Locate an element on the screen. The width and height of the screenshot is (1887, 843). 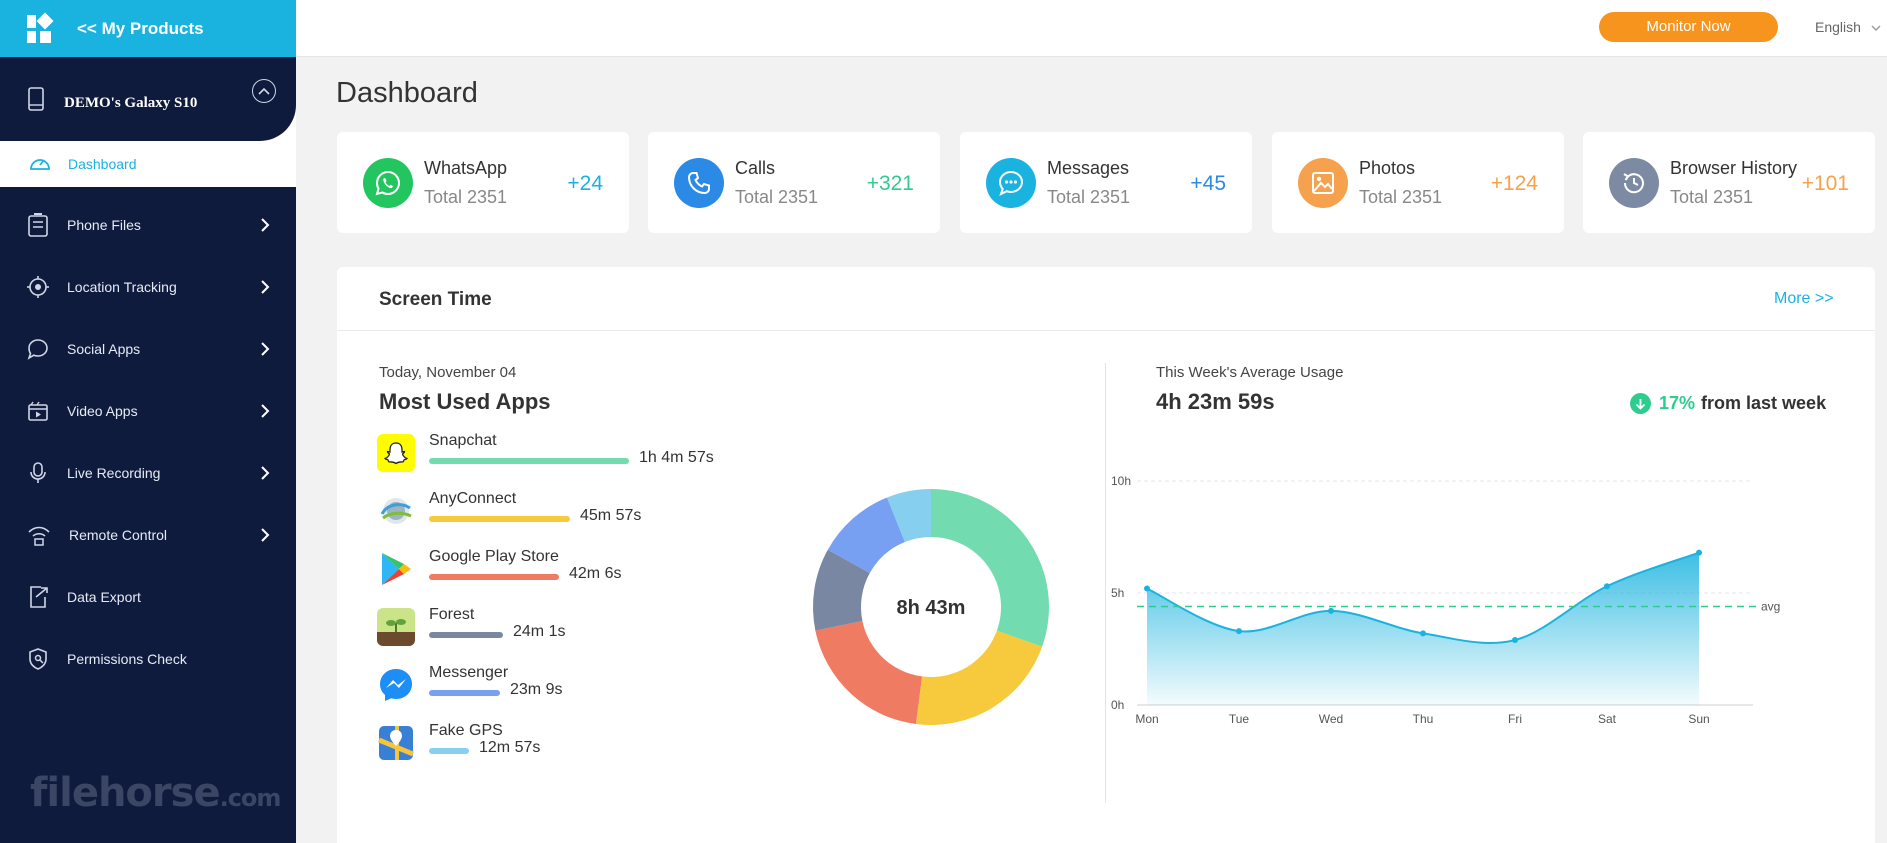
snapchat-icon is located at coordinates (396, 453).